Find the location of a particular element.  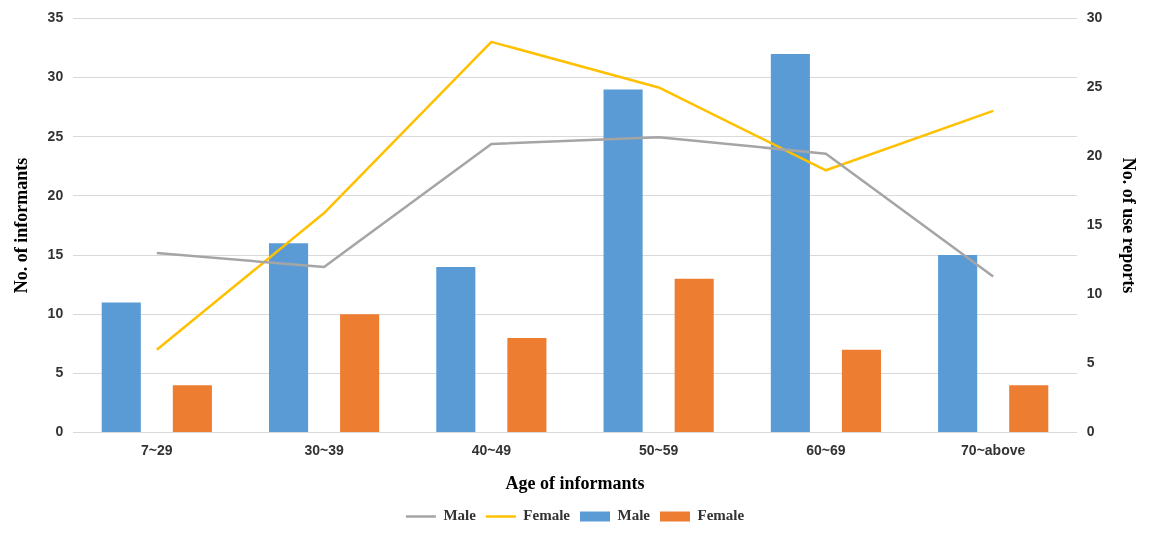

y2-tick-label: 30 is located at coordinates (1094, 17).